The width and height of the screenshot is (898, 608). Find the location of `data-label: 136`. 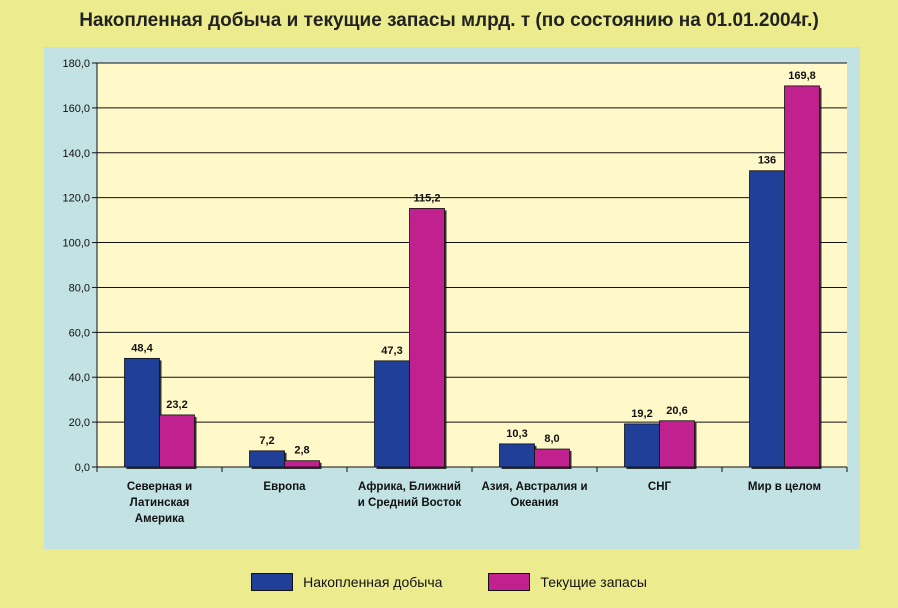

data-label: 136 is located at coordinates (767, 161).